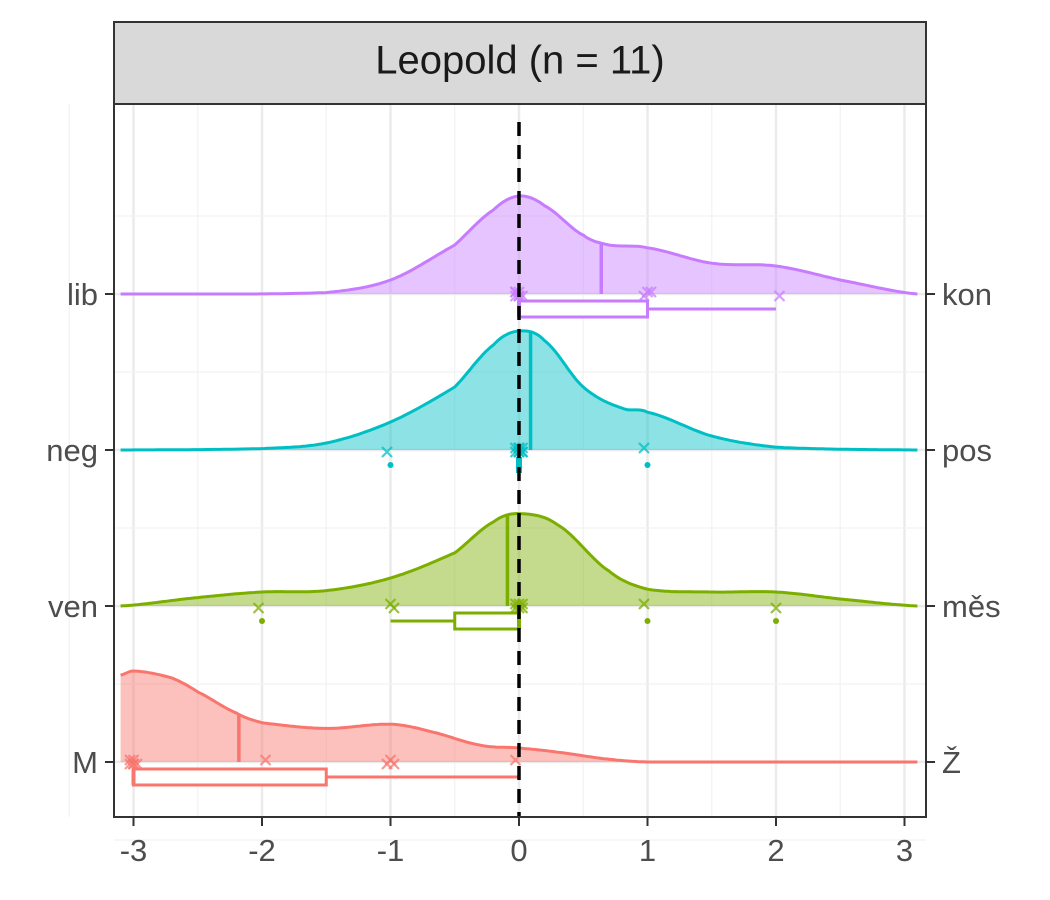 The image size is (1050, 900). Describe the element at coordinates (72, 450) in the screenshot. I see `y-left-label: neg` at that location.